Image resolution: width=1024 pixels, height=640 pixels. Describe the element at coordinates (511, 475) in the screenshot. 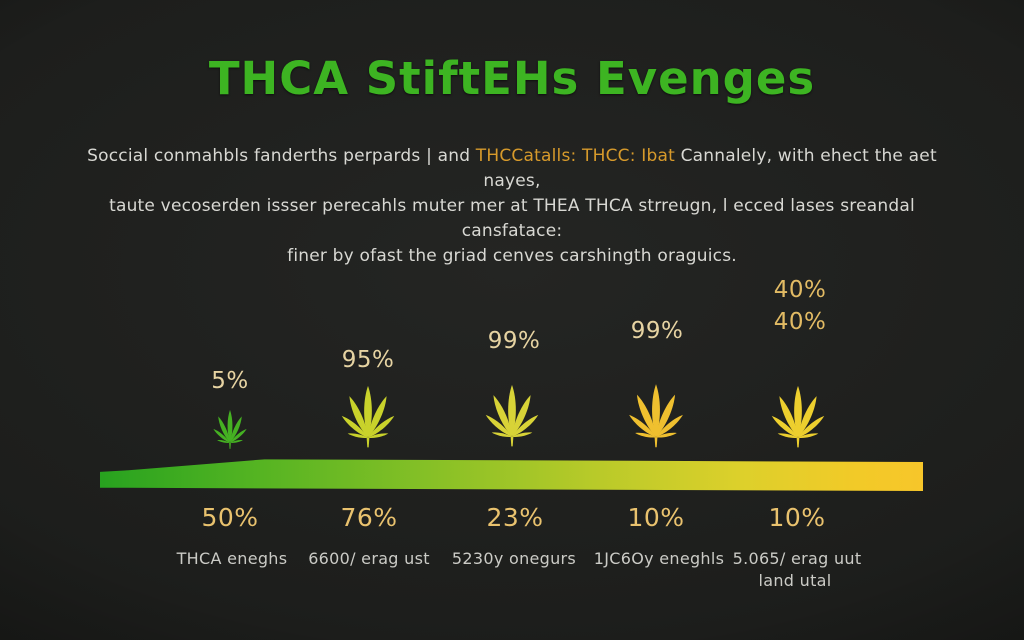

I see `strength-gradient-bar` at that location.